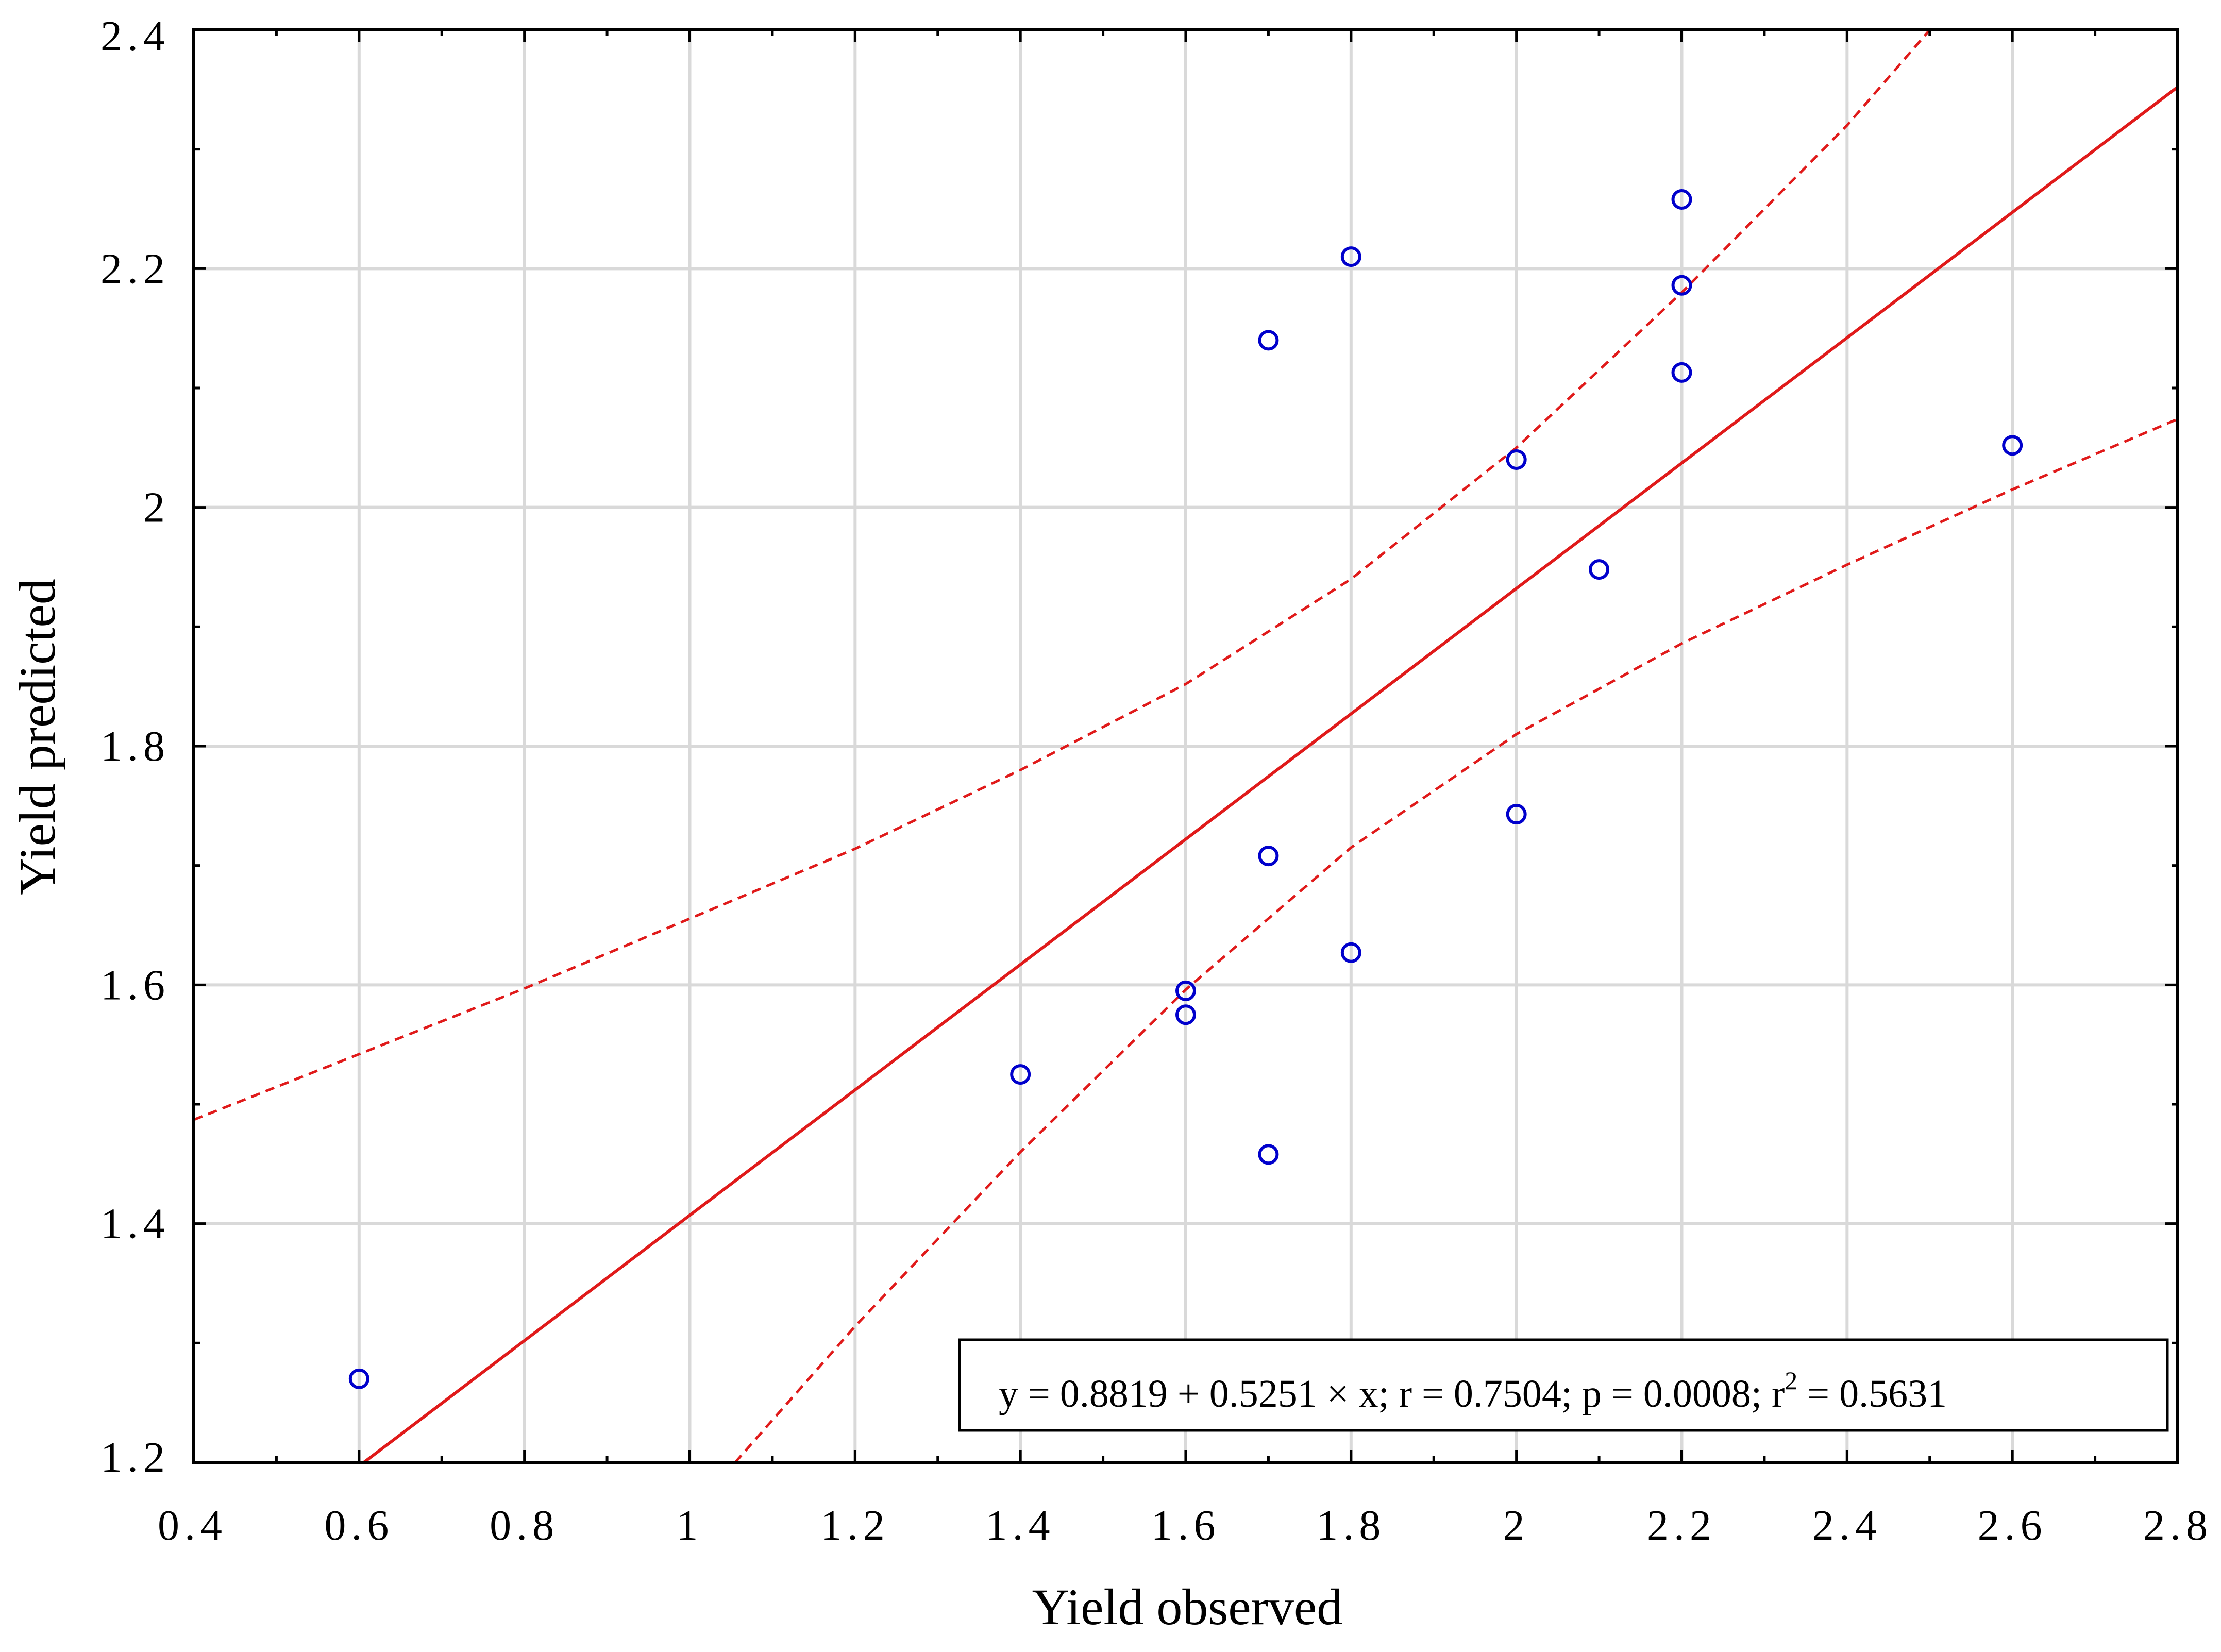 This screenshot has width=2221, height=1652. I want to click on y-tick-label-6: 2.4, so click(135, 36).